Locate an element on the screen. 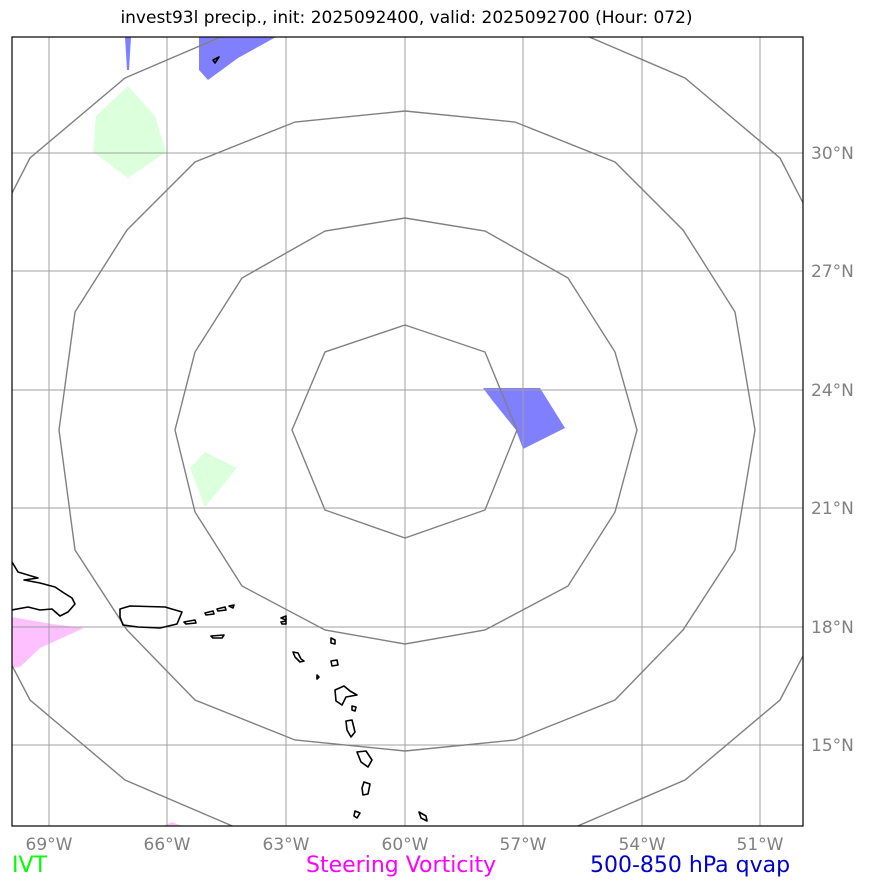 The image size is (873, 891). lon-label: 51°W is located at coordinates (760, 845).